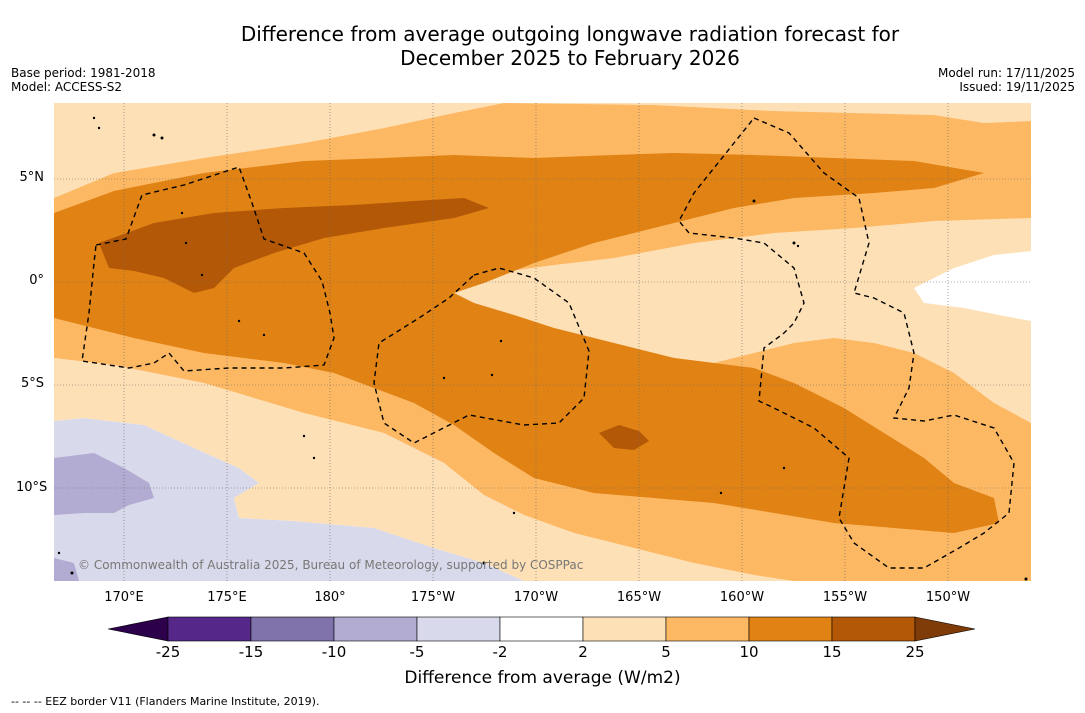  I want to click on x-tick-165w: 165°W, so click(639, 597).